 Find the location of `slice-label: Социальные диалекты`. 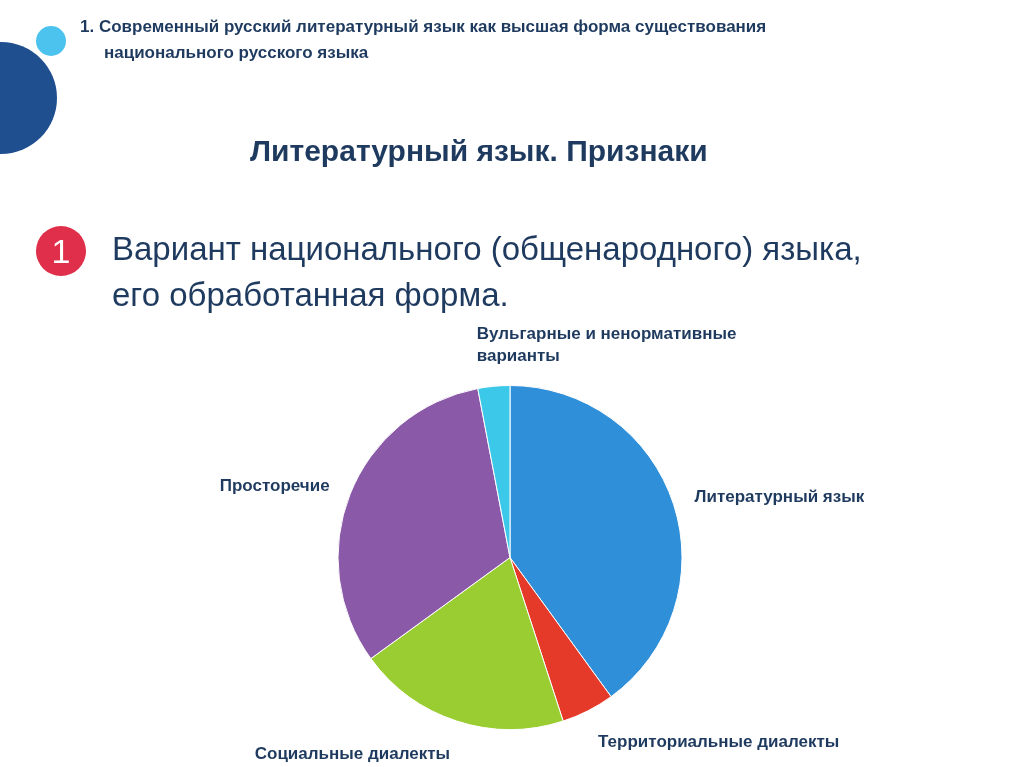

slice-label: Социальные диалекты is located at coordinates (352, 753).